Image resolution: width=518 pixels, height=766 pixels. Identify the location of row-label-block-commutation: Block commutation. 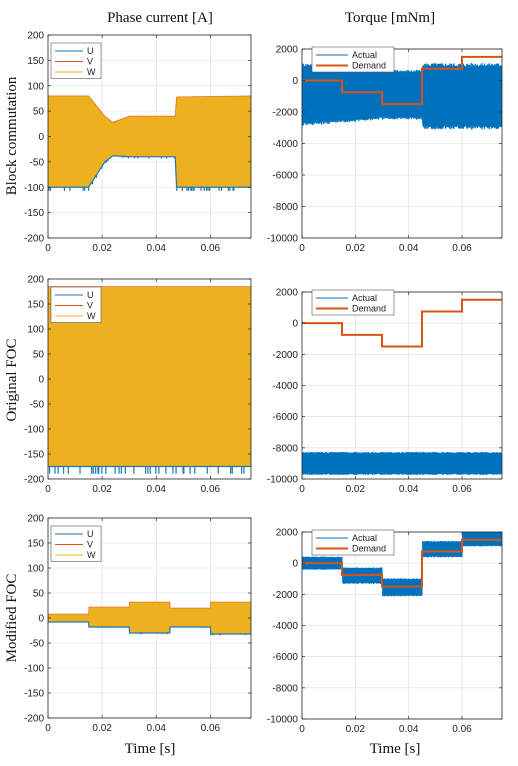
(12, 135).